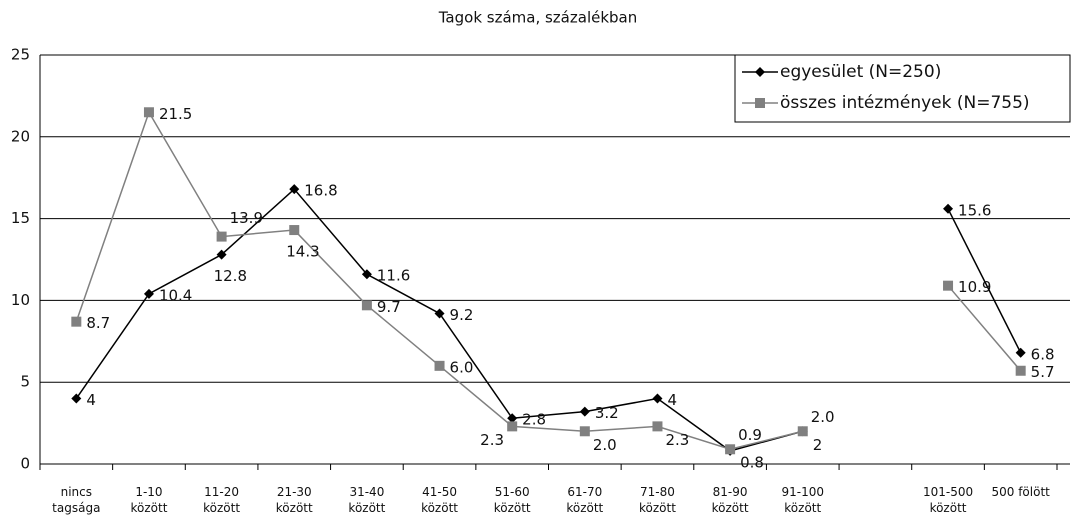  Describe the element at coordinates (860, 72) in the screenshot. I see `legend-label: egyesület (N=250)` at that location.